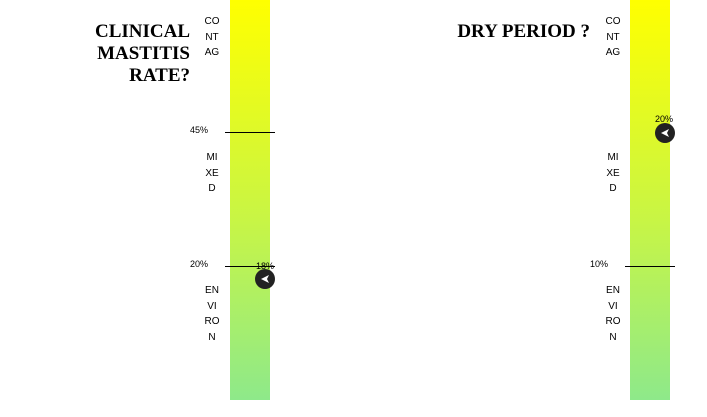 This screenshot has height=417, width=707. Describe the element at coordinates (523, 31) in the screenshot. I see `dry-period-title: DRY PERIOD ?` at that location.